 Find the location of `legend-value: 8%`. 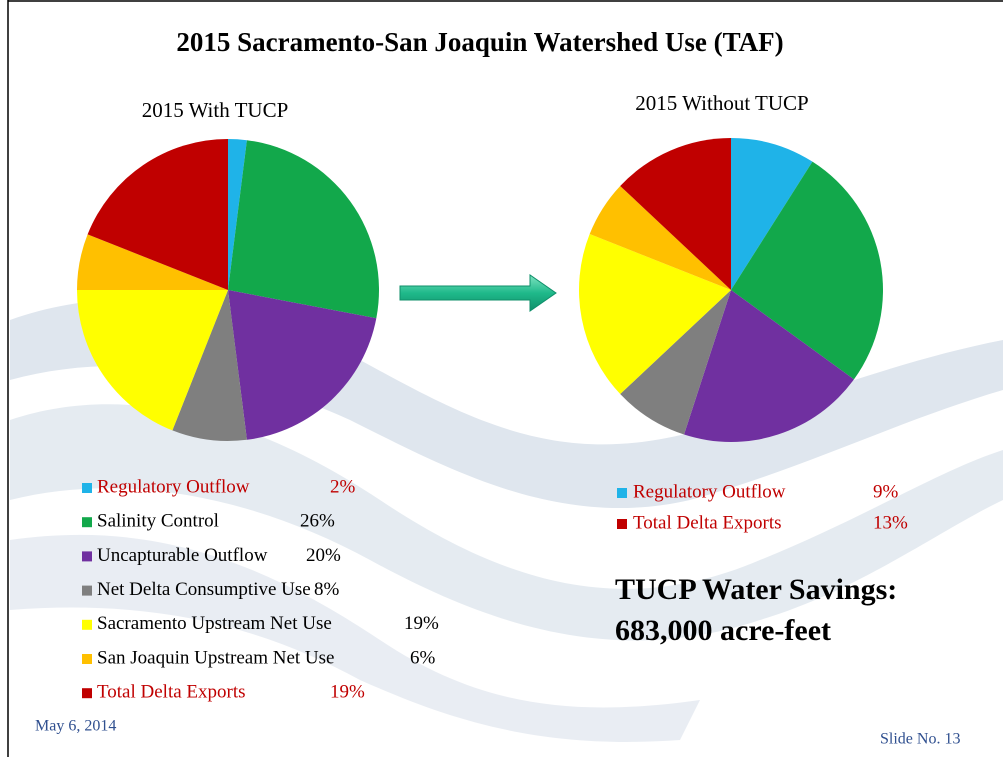

legend-value: 8% is located at coordinates (327, 589).